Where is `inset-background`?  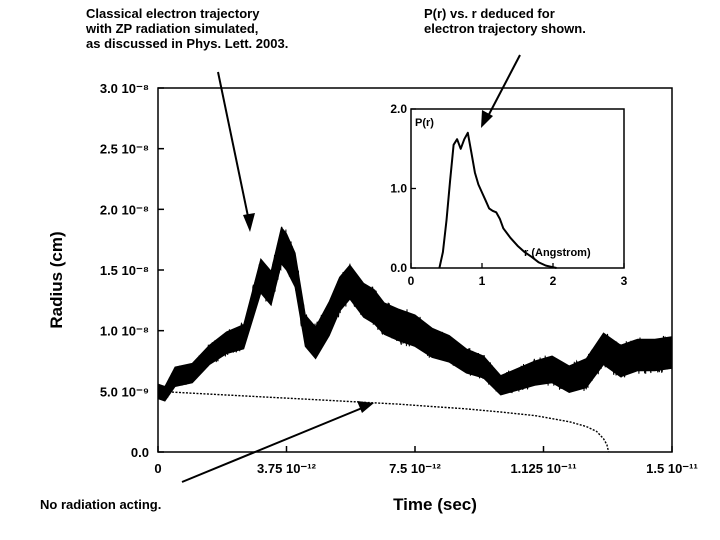
inset-background is located at coordinates (517, 188).